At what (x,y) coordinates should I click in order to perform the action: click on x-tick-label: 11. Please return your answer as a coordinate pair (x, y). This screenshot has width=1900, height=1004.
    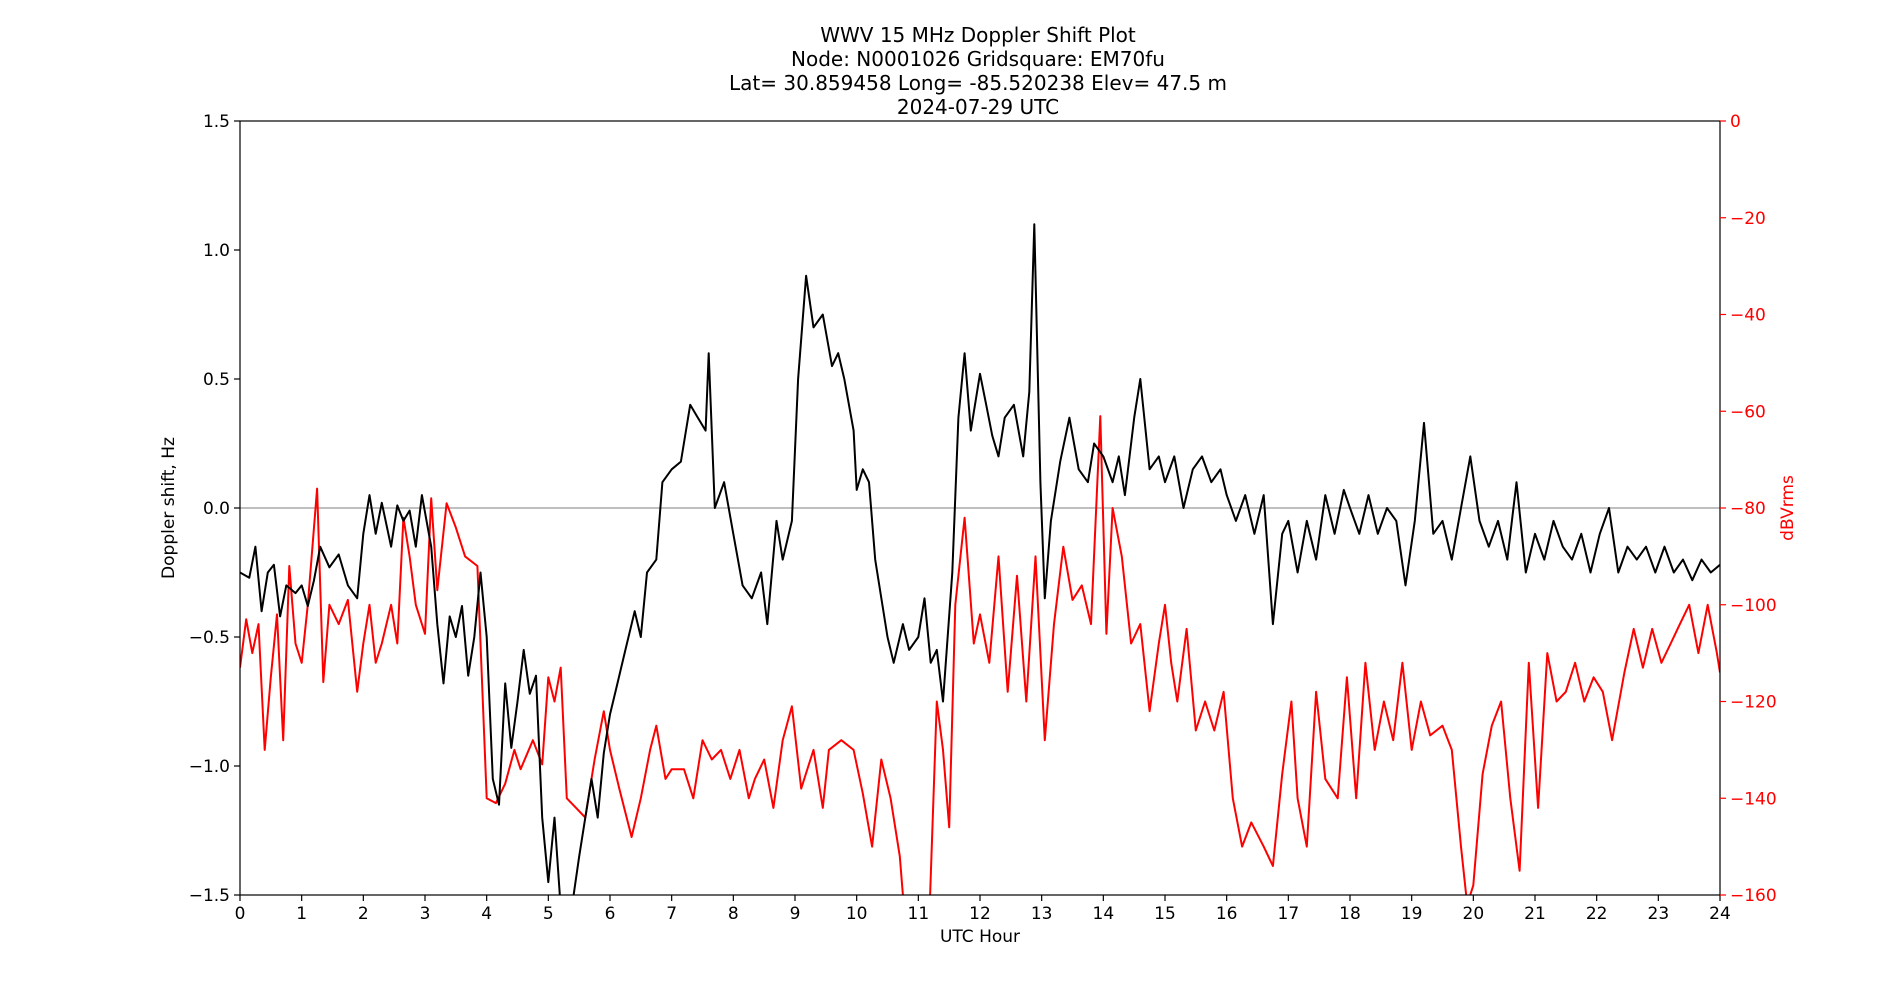
    Looking at the image, I should click on (919, 914).